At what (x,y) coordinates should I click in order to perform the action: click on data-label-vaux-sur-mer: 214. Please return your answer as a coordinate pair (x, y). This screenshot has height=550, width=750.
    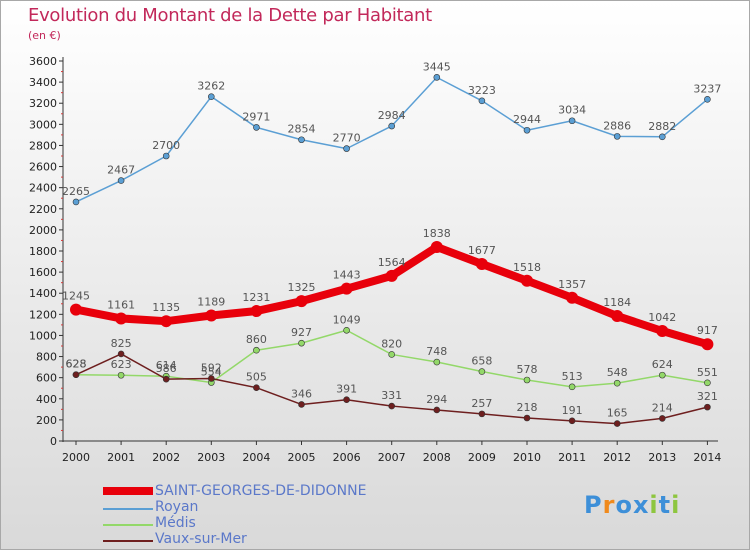
    Looking at the image, I should click on (662, 407).